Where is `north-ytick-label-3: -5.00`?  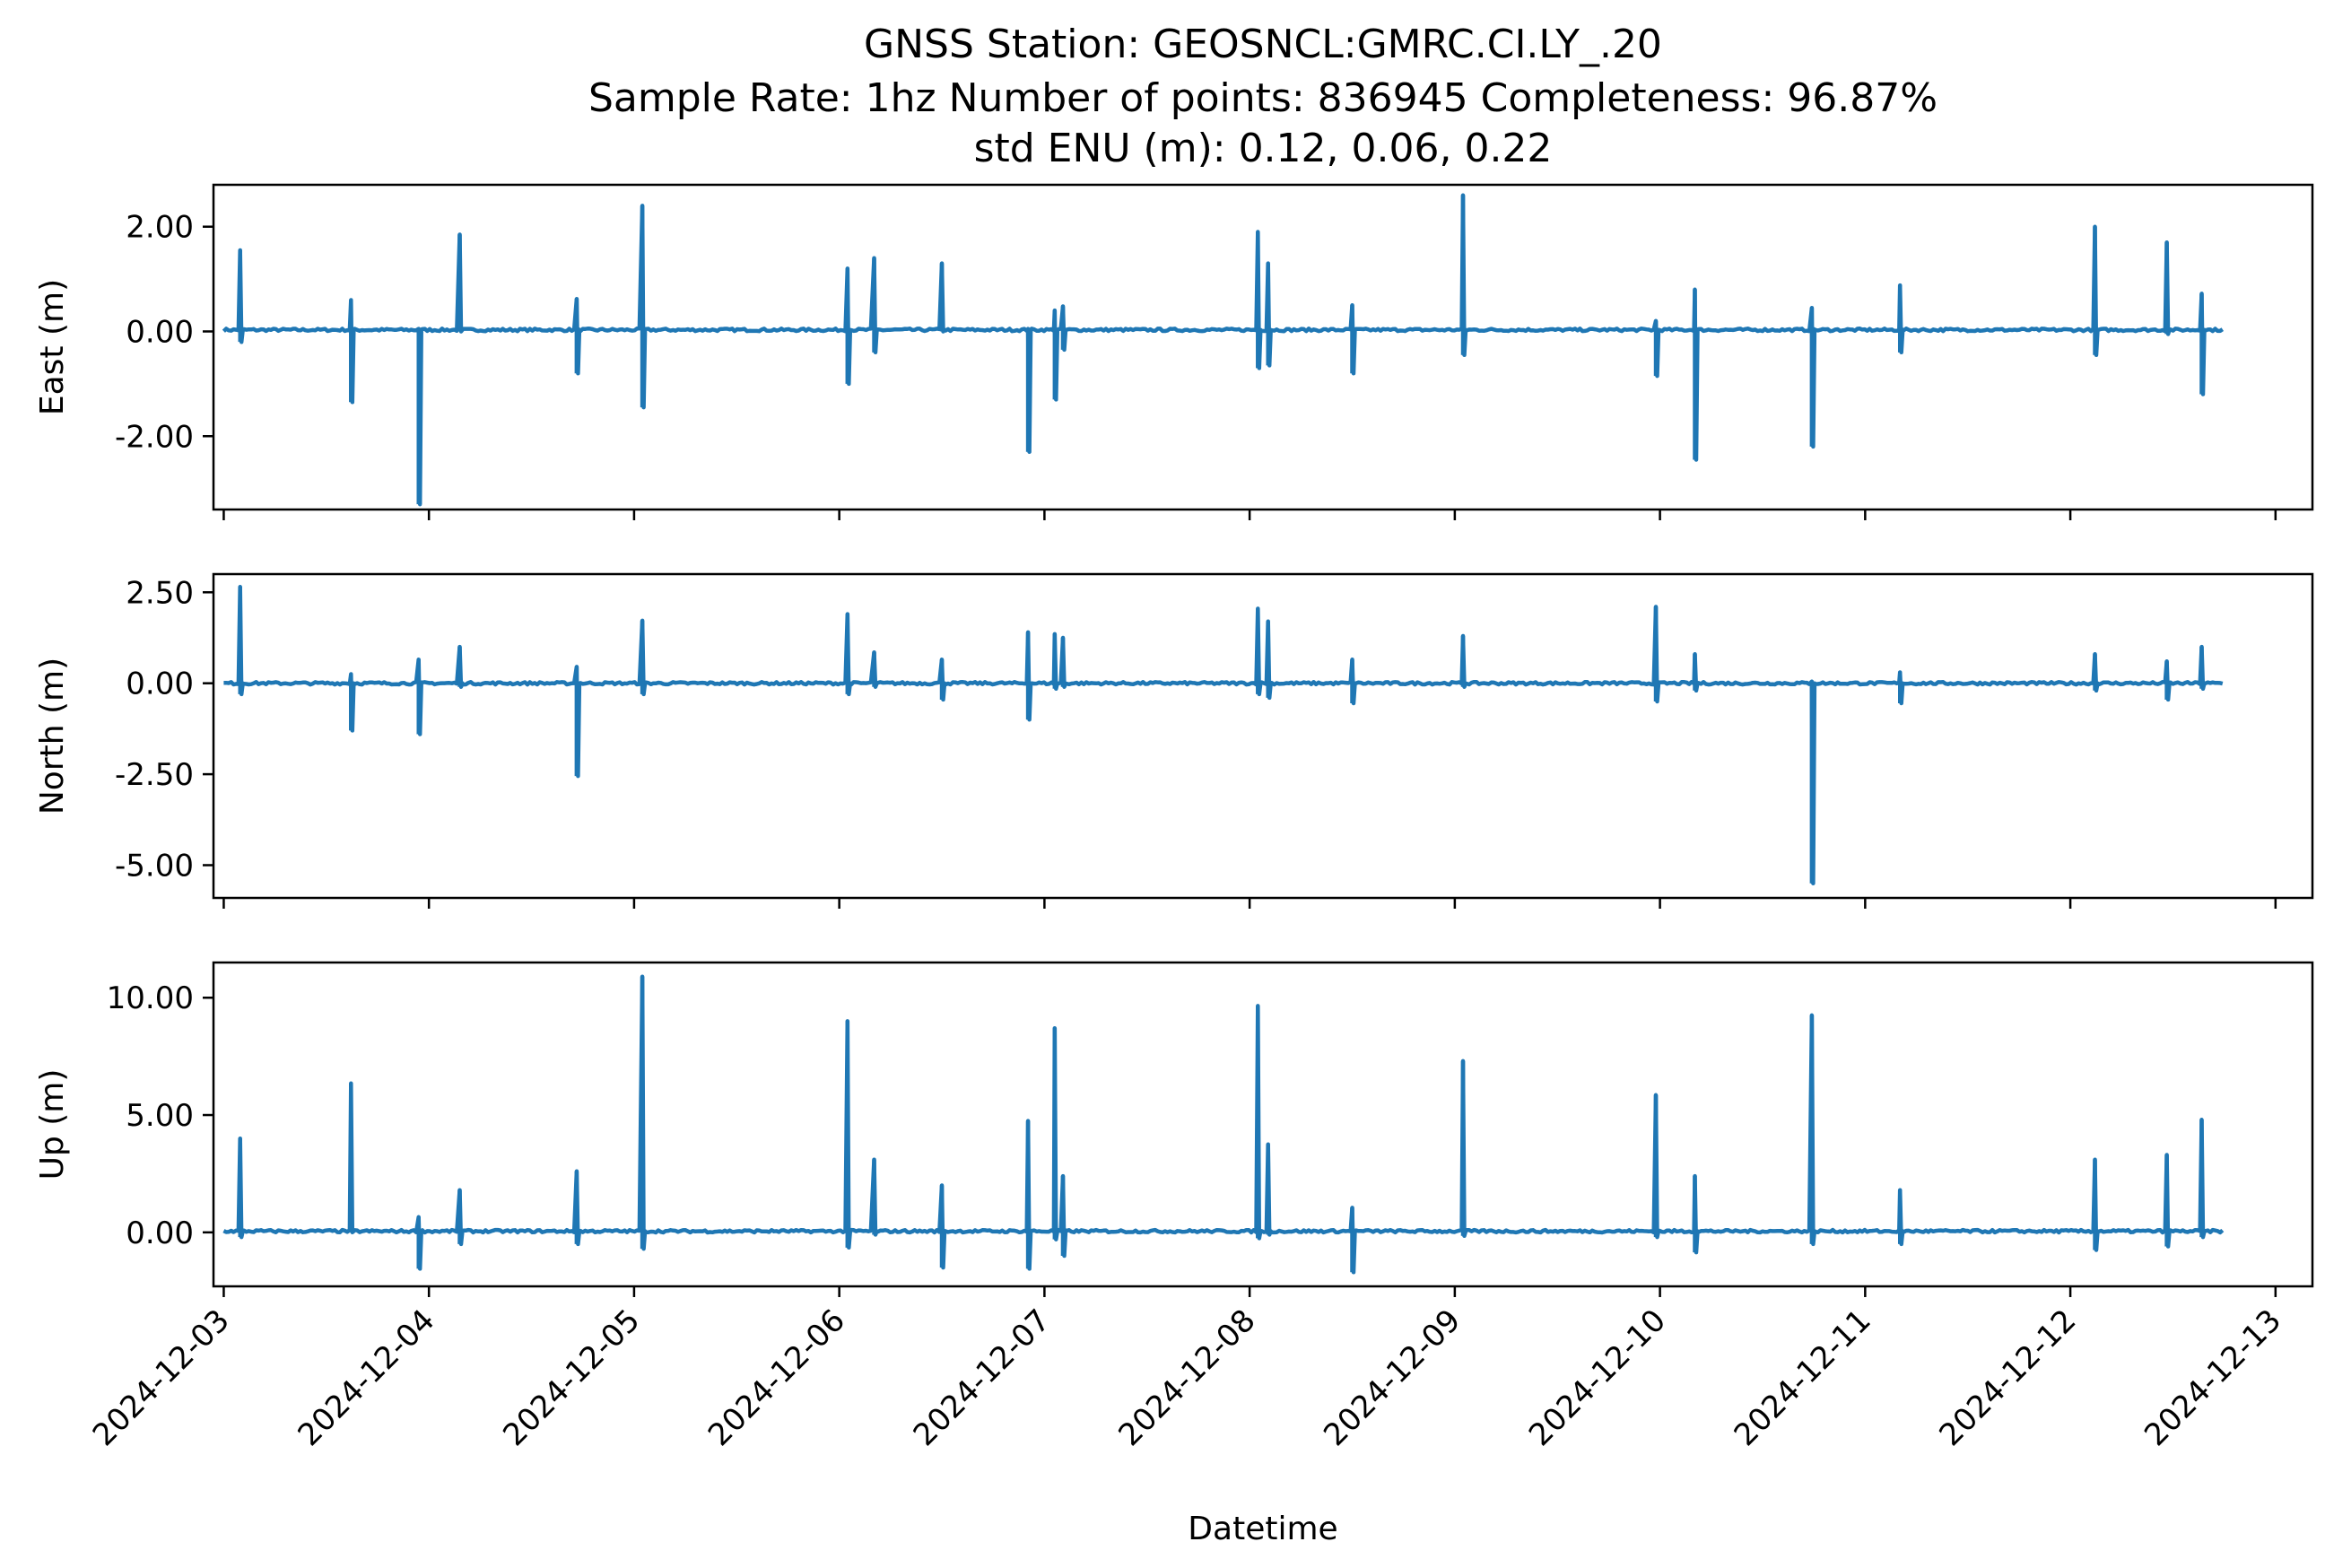
north-ytick-label-3: -5.00 is located at coordinates (154, 866).